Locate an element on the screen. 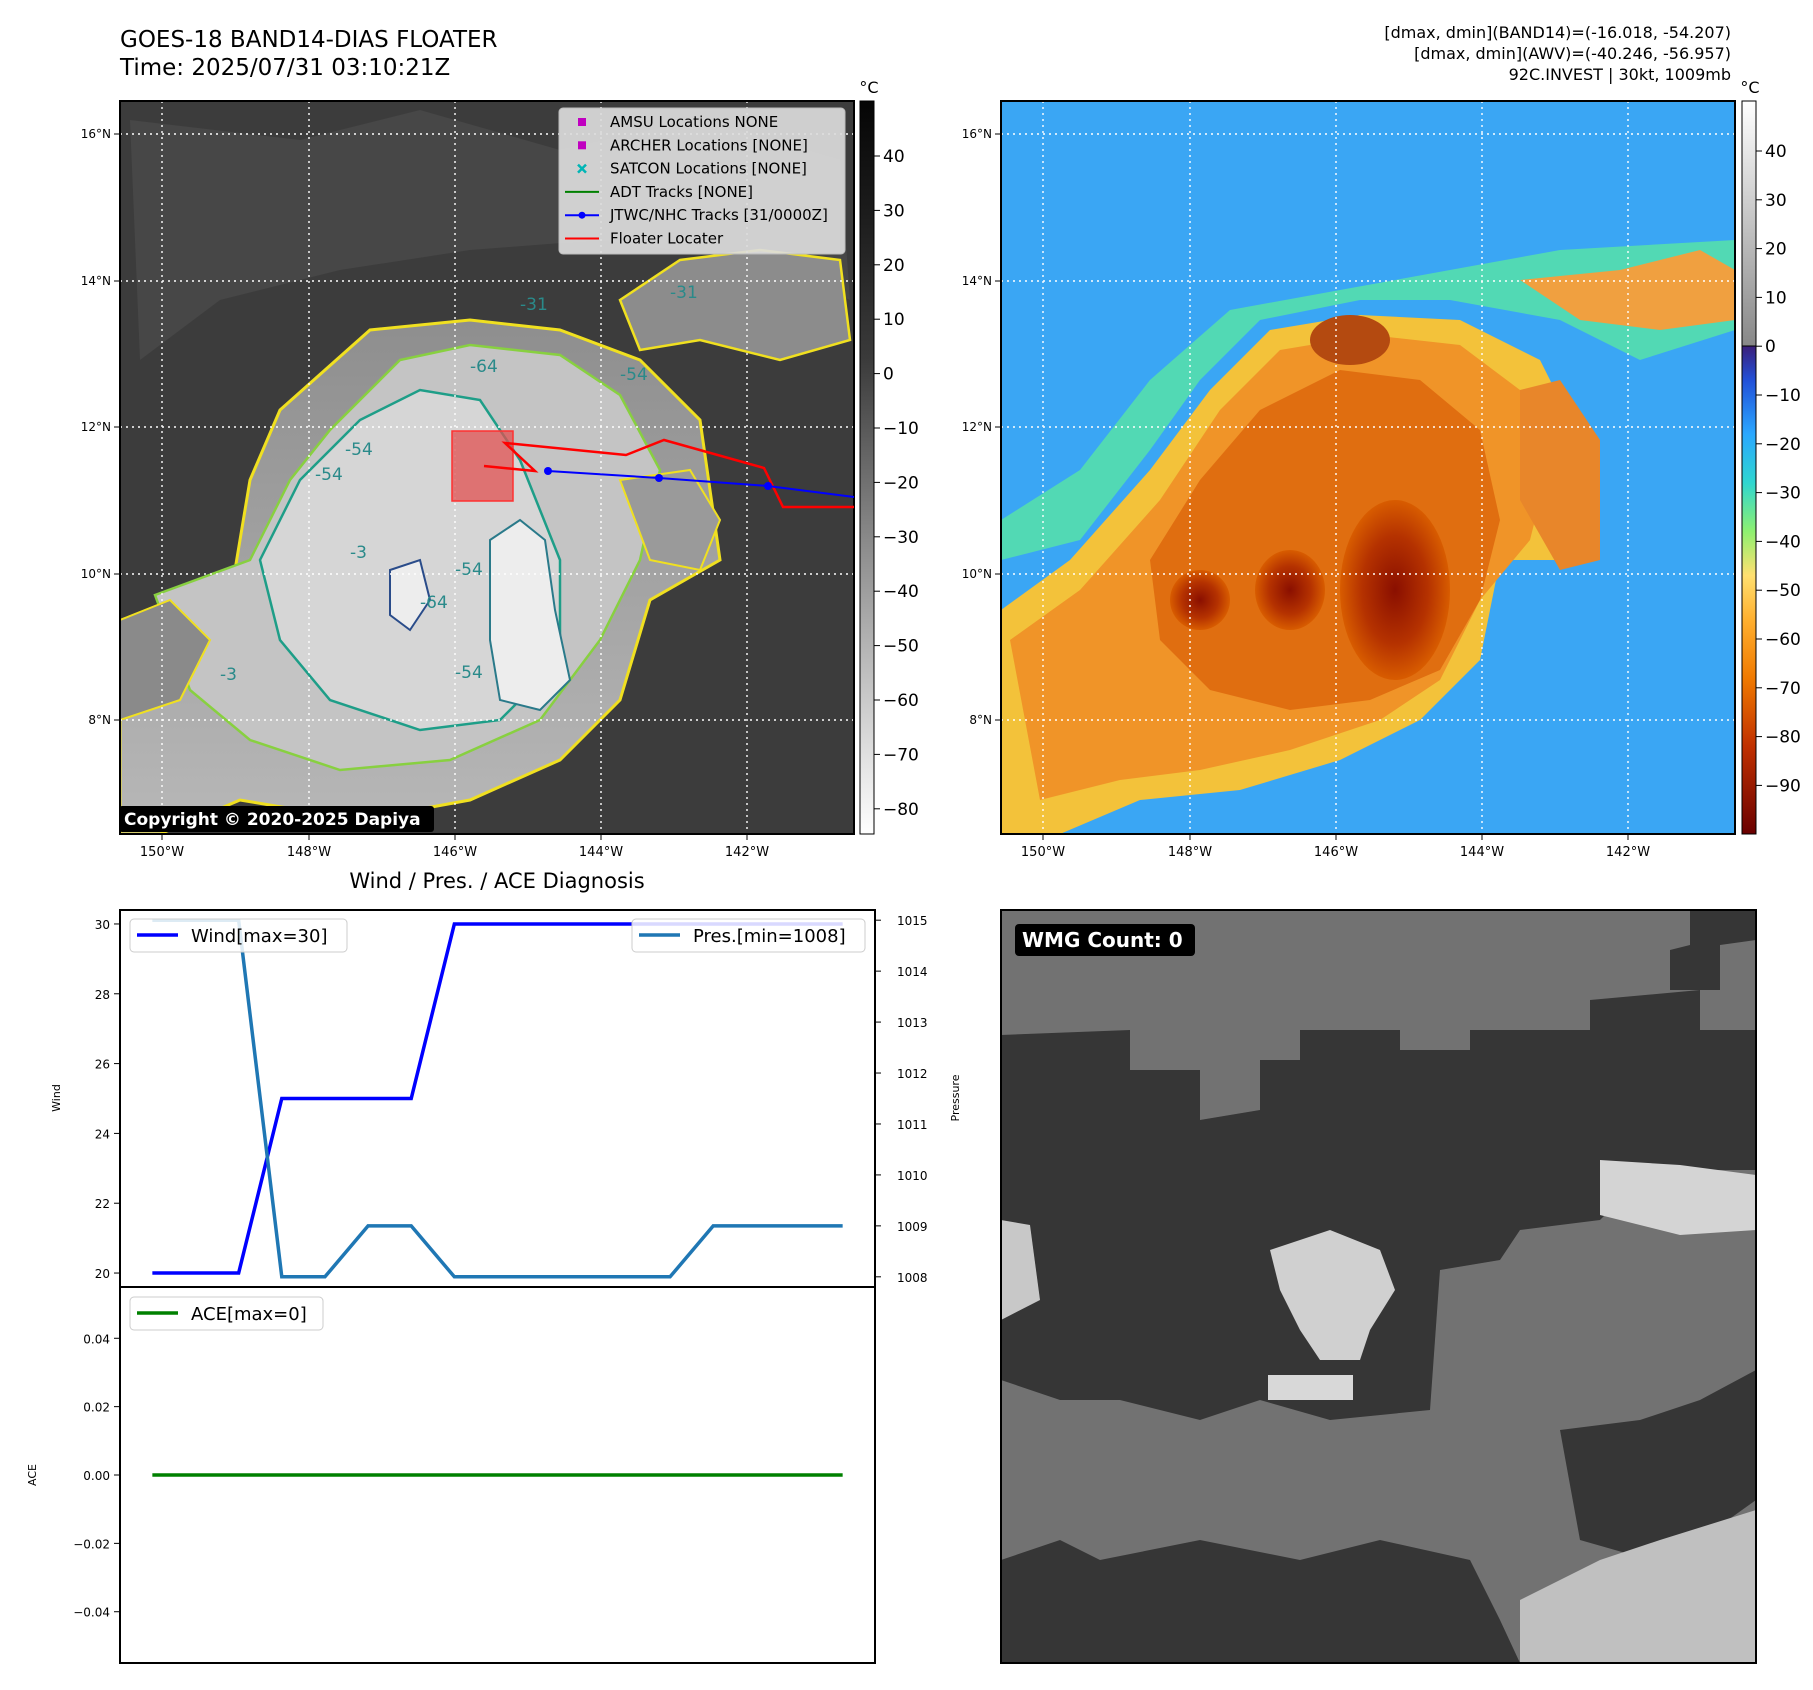 The width and height of the screenshot is (1813, 1690). colorbar-tick-label: −30 is located at coordinates (901, 538).